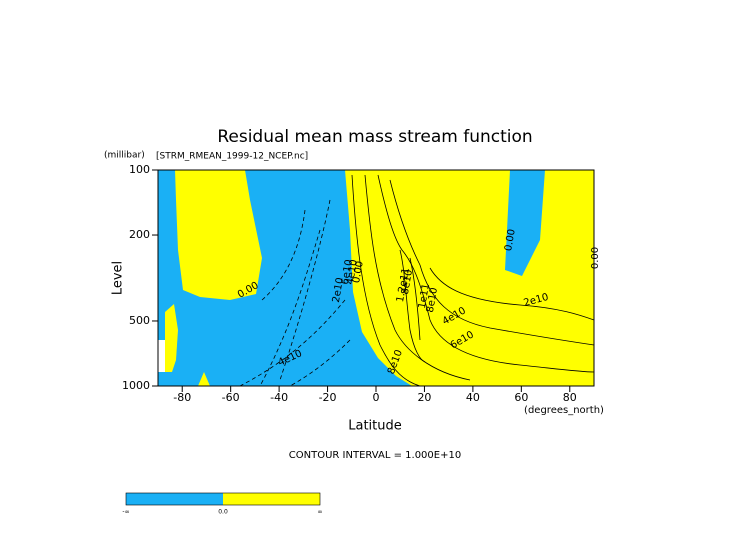  What do you see at coordinates (347, 272) in the screenshot?
I see `contour-label: 6e10` at bounding box center [347, 272].